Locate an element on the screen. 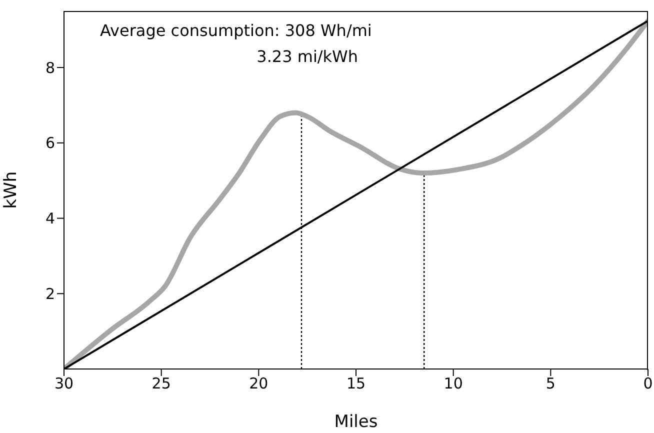 This screenshot has width=654, height=433. x-tick-label: 30 is located at coordinates (64, 383).